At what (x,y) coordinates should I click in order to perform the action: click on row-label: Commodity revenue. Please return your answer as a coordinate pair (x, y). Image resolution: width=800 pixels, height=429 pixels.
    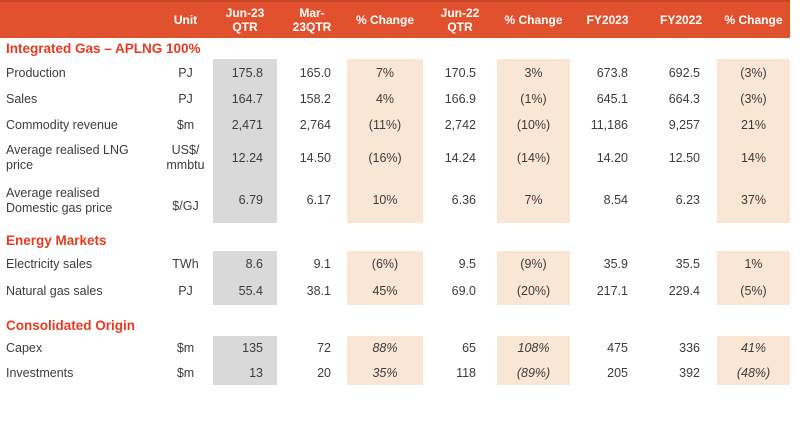
    Looking at the image, I should click on (62, 124).